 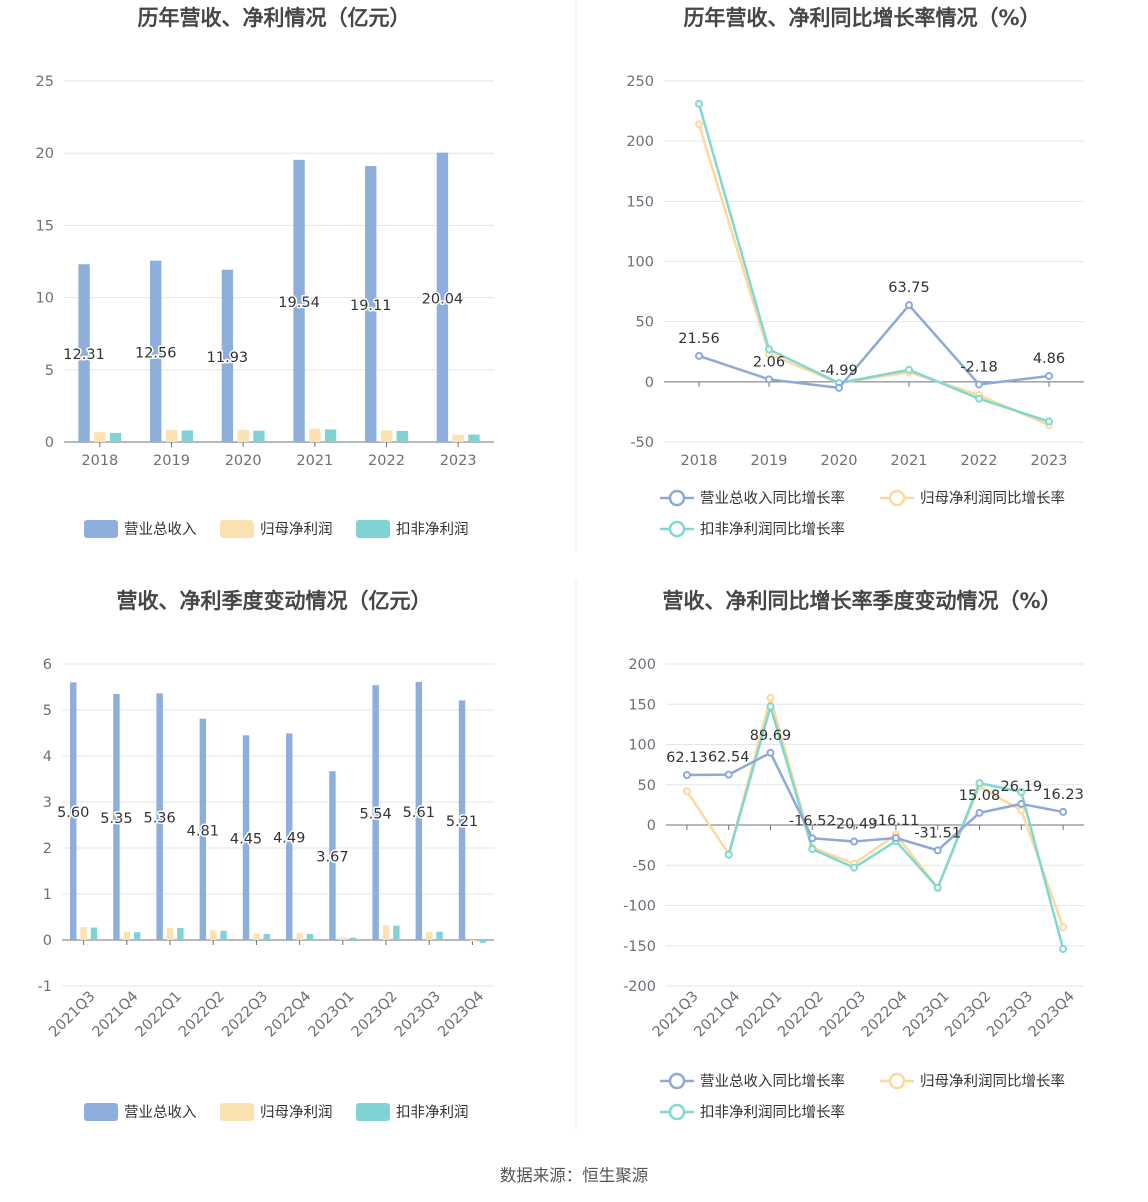 What do you see at coordinates (1049, 359) in the screenshot?
I see `data-label: 4.86` at bounding box center [1049, 359].